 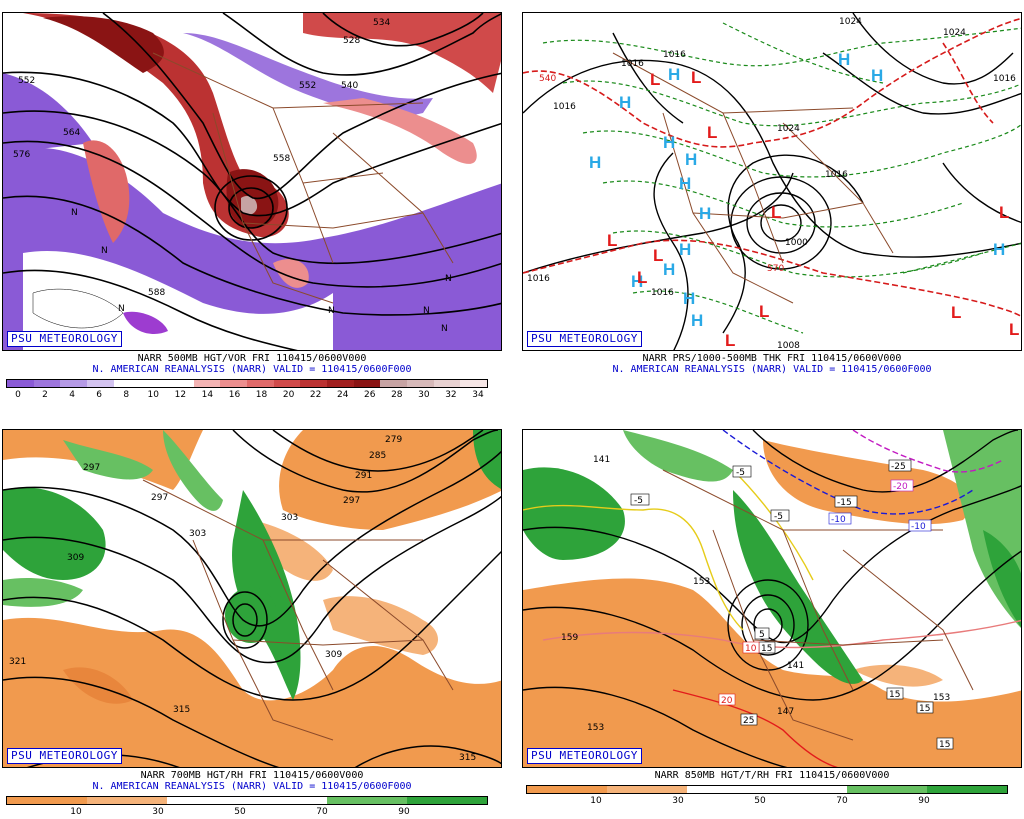 I want to click on colorbar-tick-label: 14, so click(x=207, y=395).